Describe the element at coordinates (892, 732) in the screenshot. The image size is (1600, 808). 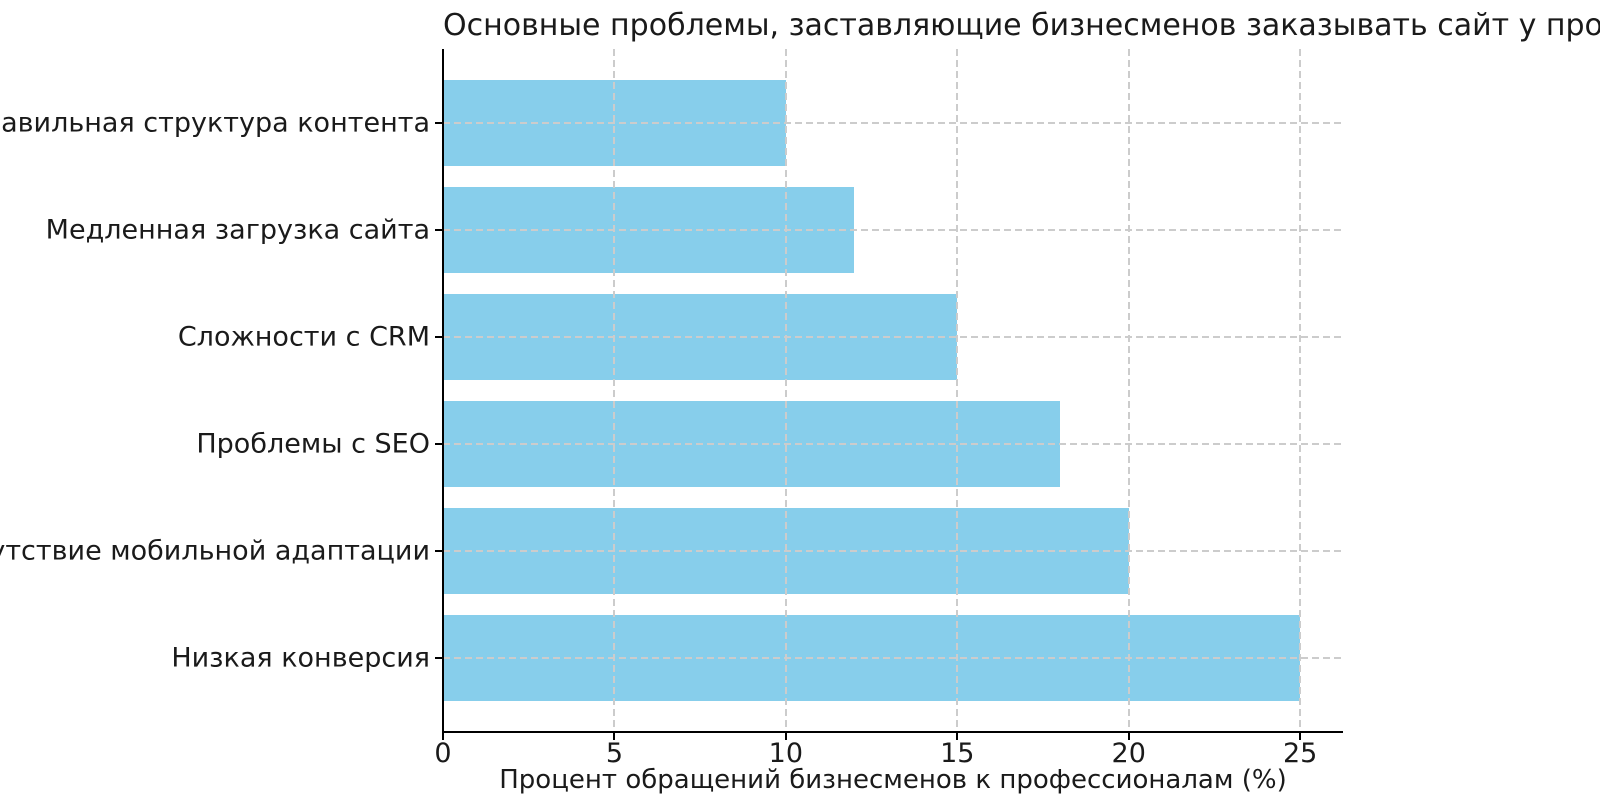
I see `x-axis-spine` at that location.